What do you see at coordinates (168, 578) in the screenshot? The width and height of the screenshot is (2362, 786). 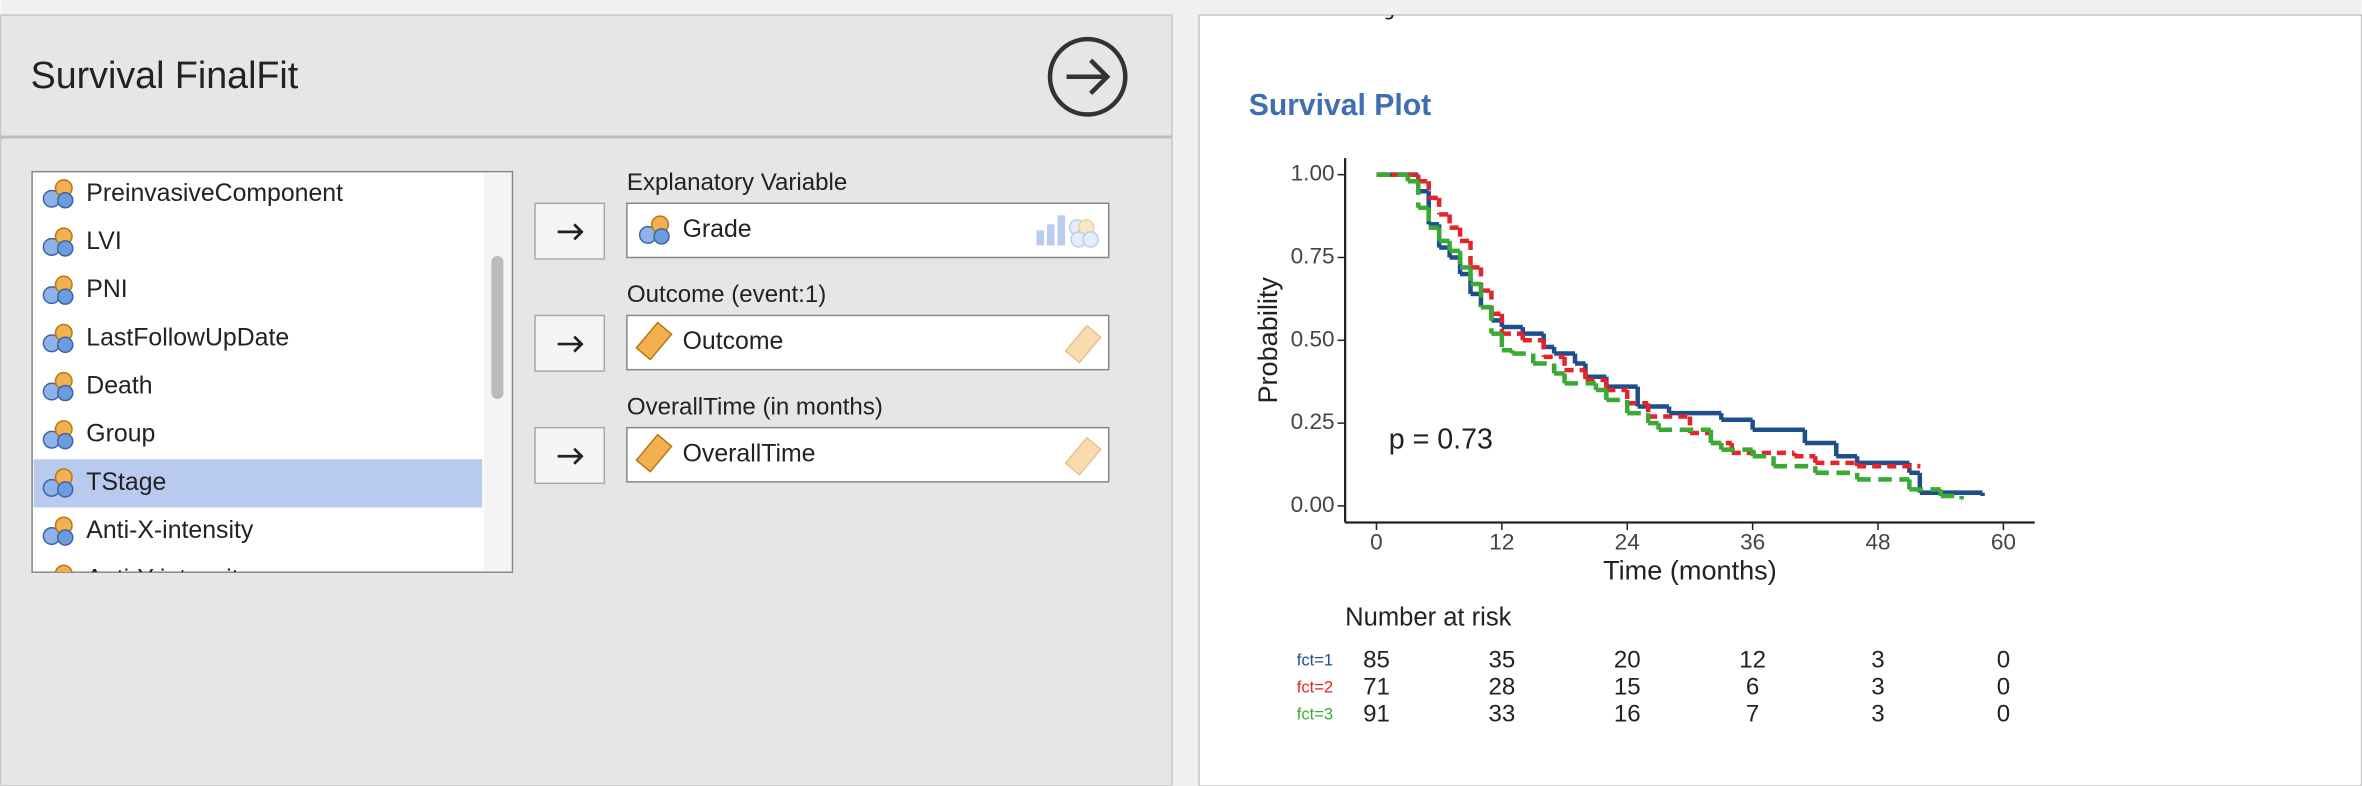 I see `variable-name: Anti-Y-intensity` at bounding box center [168, 578].